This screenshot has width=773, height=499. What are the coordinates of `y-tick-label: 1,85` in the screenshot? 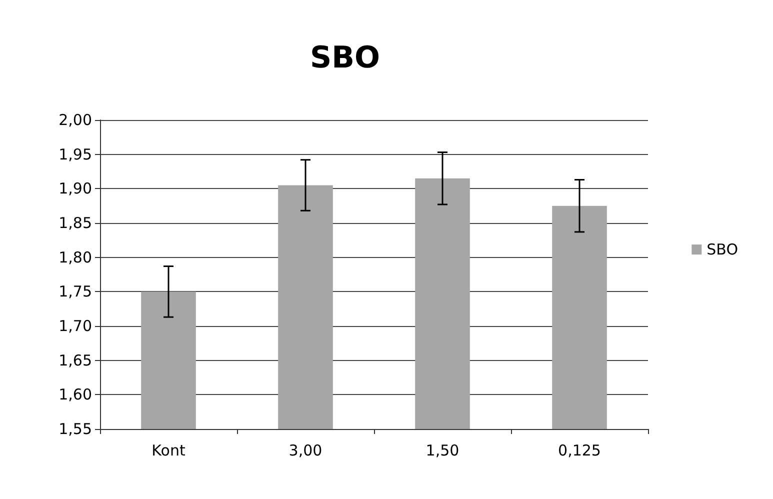 It's located at (75, 223).